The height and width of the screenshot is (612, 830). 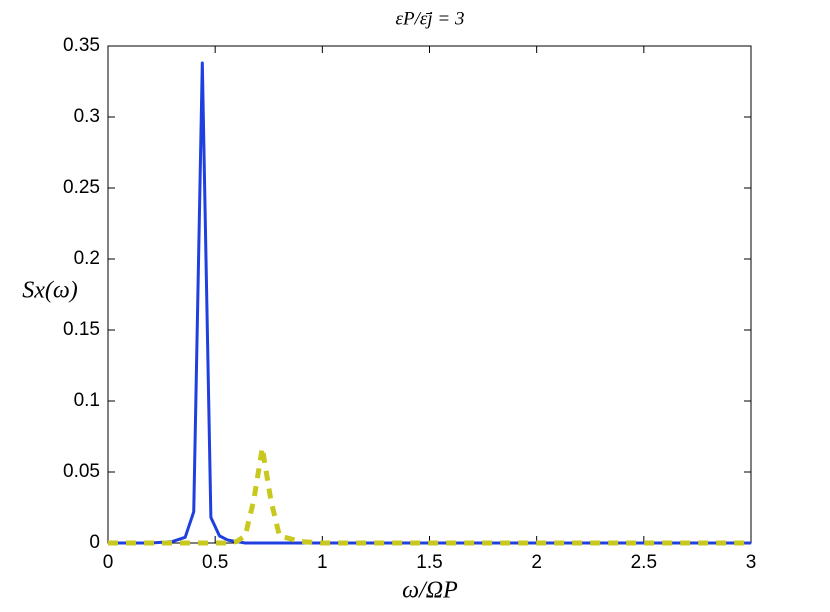 I want to click on y-tick-label: 0.1, so click(x=87, y=400).